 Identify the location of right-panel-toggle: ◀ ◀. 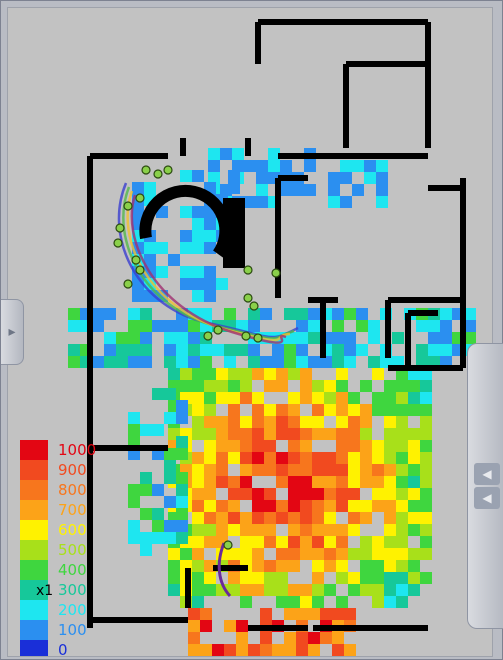
(485, 486).